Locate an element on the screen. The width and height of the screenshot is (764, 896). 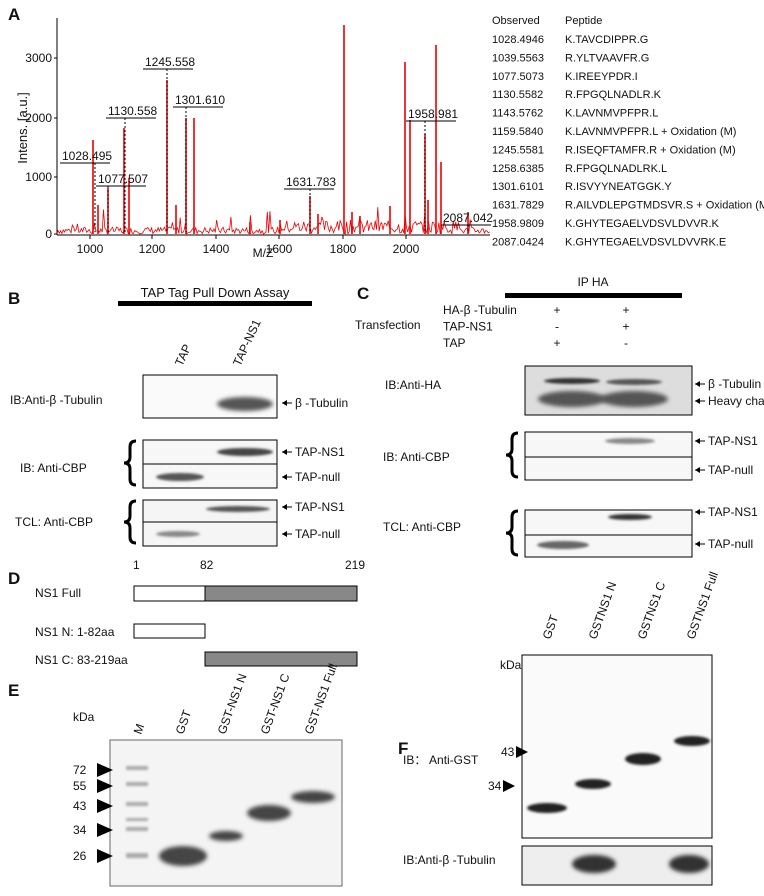
condition-label: HA-β -Tubulin is located at coordinates (480, 310).